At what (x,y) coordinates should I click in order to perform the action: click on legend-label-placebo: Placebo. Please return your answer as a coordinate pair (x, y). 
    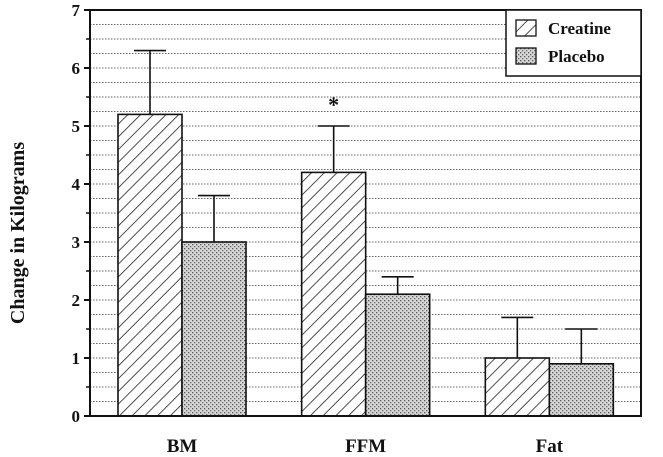
    Looking at the image, I should click on (576, 56).